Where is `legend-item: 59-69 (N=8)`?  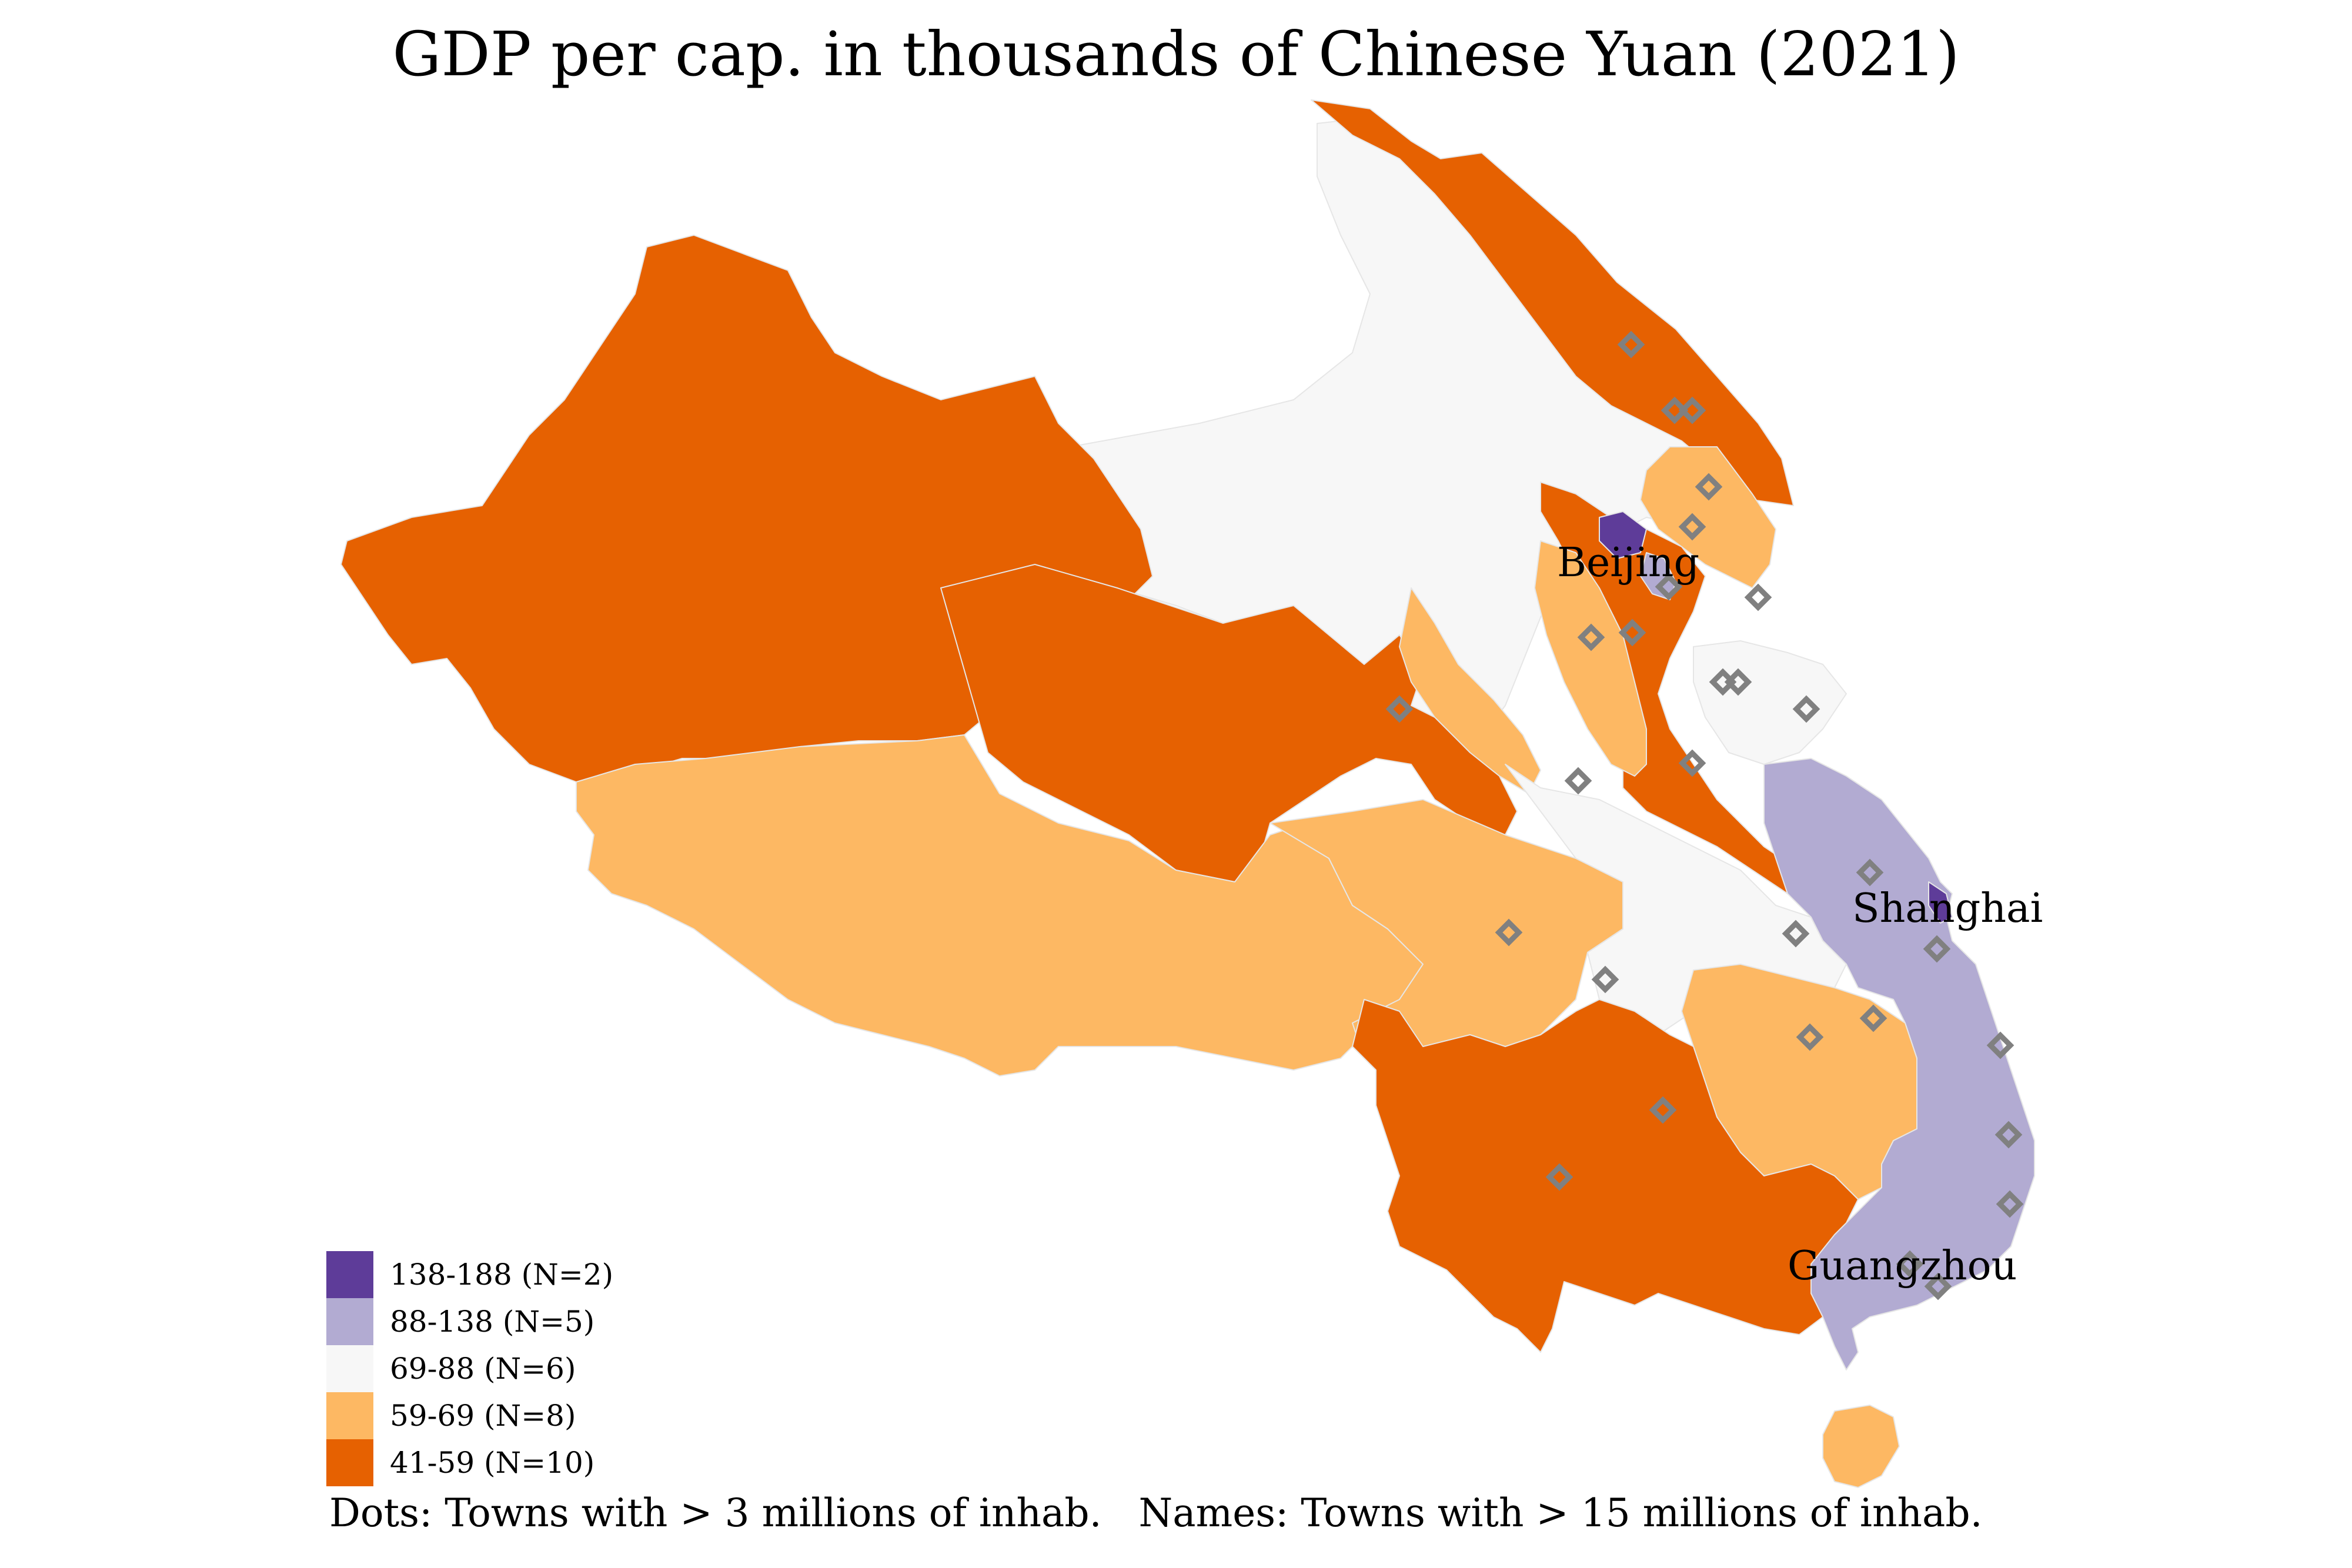
legend-item: 59-69 (N=8) is located at coordinates (469, 1415).